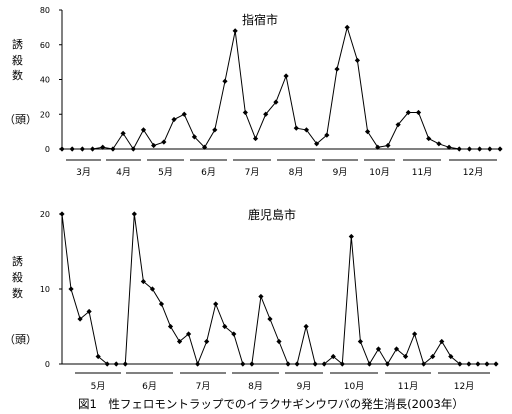 The height and width of the screenshot is (414, 512). What do you see at coordinates (379, 172) in the screenshot?
I see `month-label: 10月` at bounding box center [379, 172].